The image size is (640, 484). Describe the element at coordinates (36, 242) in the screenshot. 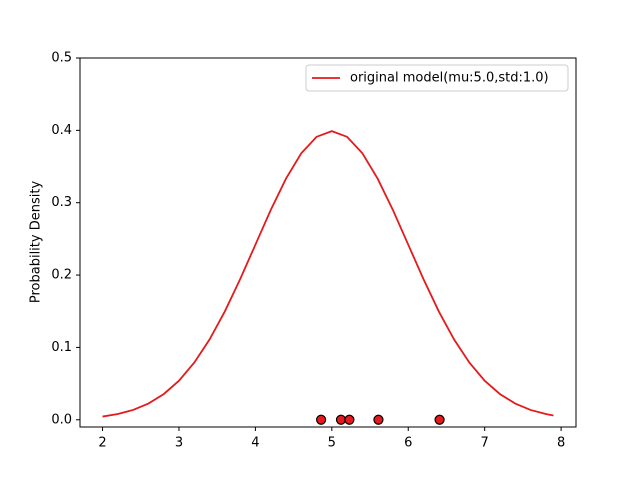

I see `y-axis-label: Probability Density` at that location.